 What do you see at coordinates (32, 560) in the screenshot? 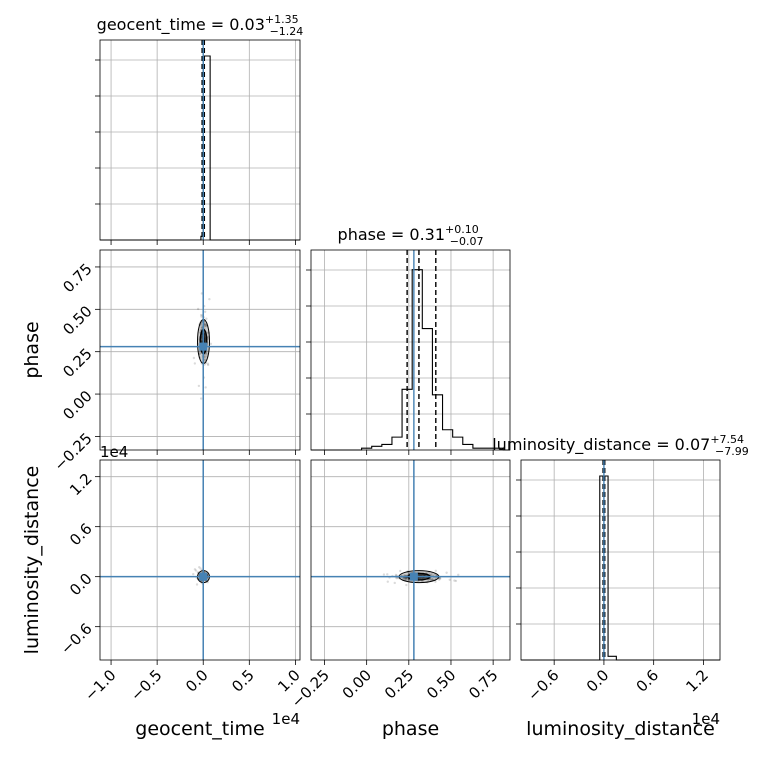
I see `y-axis-label: luminosity_distance` at bounding box center [32, 560].